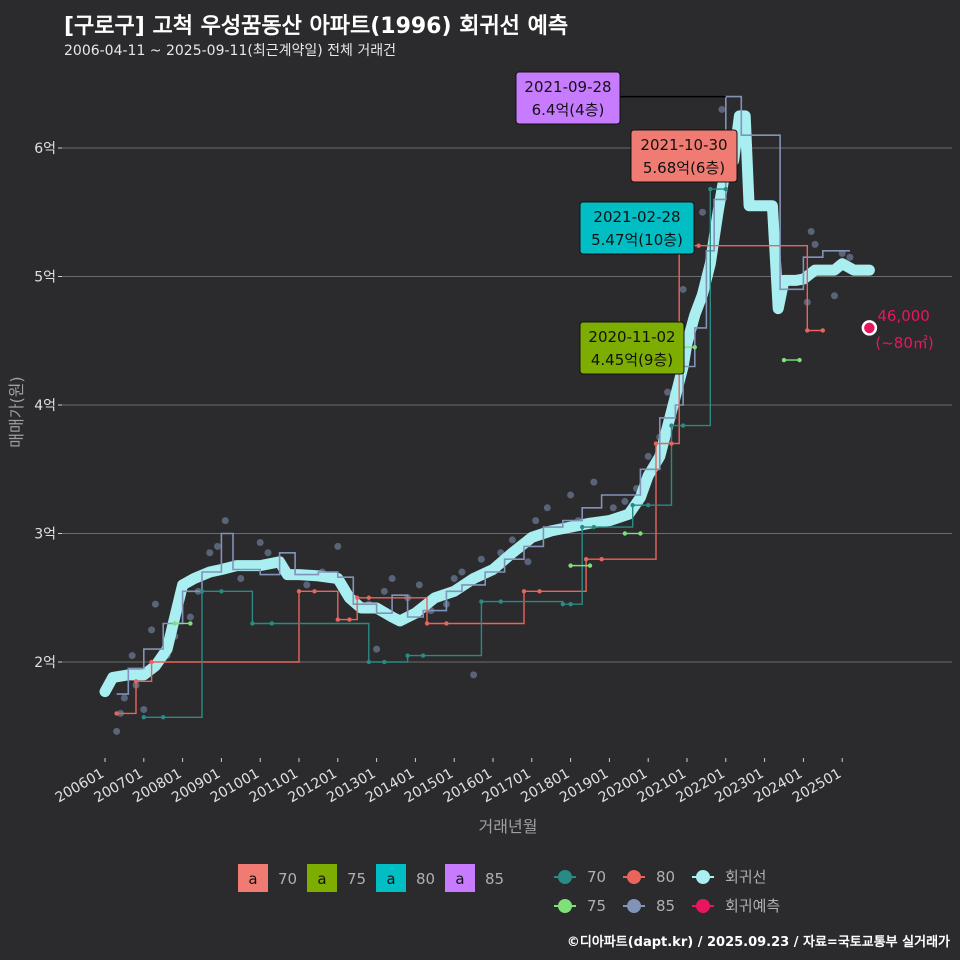 The image size is (960, 960). Describe the element at coordinates (45, 278) in the screenshot. I see `y-tick-label: 5억` at that location.